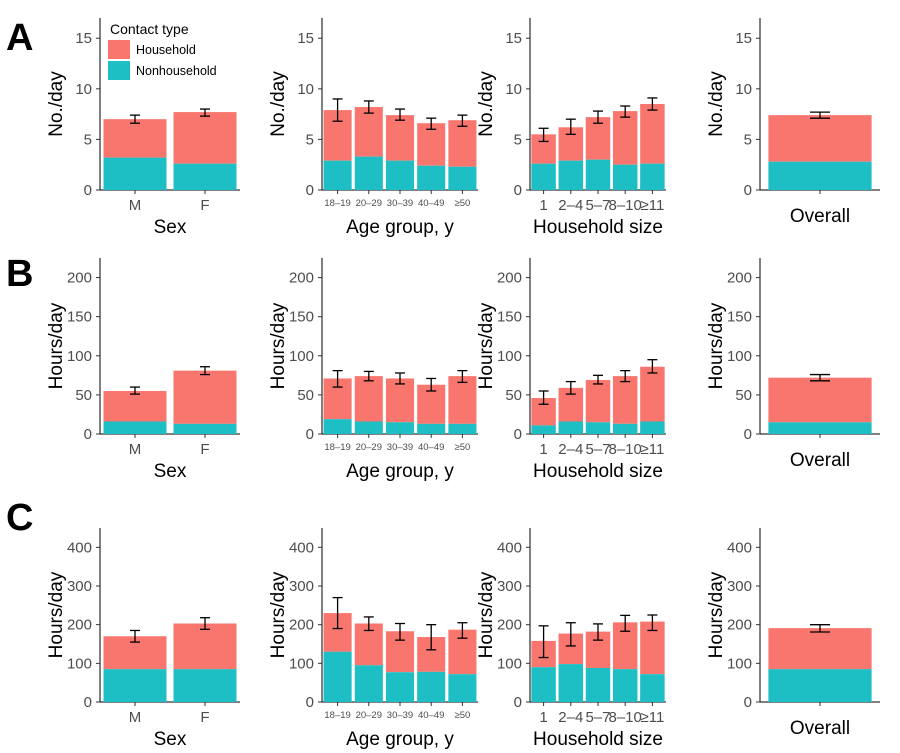  I want to click on chart-c-1: 0 100 200 300 400 M F Sex Hours/day, so click(143, 639).